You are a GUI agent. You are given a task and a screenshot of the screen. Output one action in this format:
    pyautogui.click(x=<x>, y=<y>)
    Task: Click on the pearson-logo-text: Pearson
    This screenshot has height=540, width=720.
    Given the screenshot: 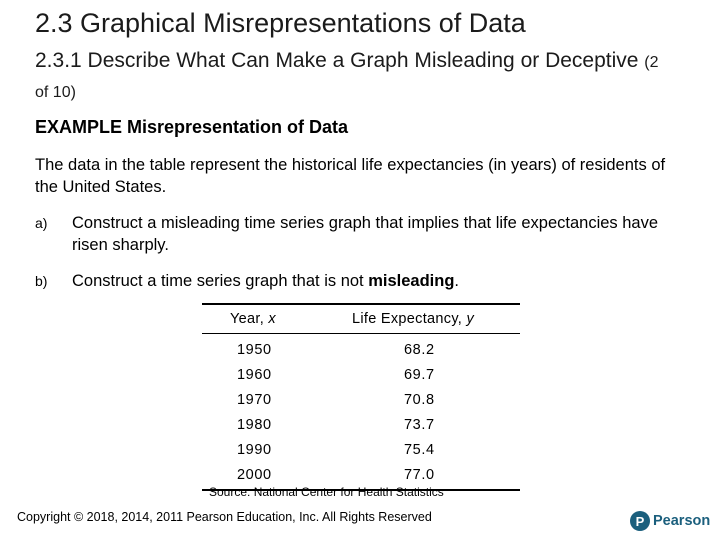 What is the action you would take?
    pyautogui.click(x=682, y=521)
    